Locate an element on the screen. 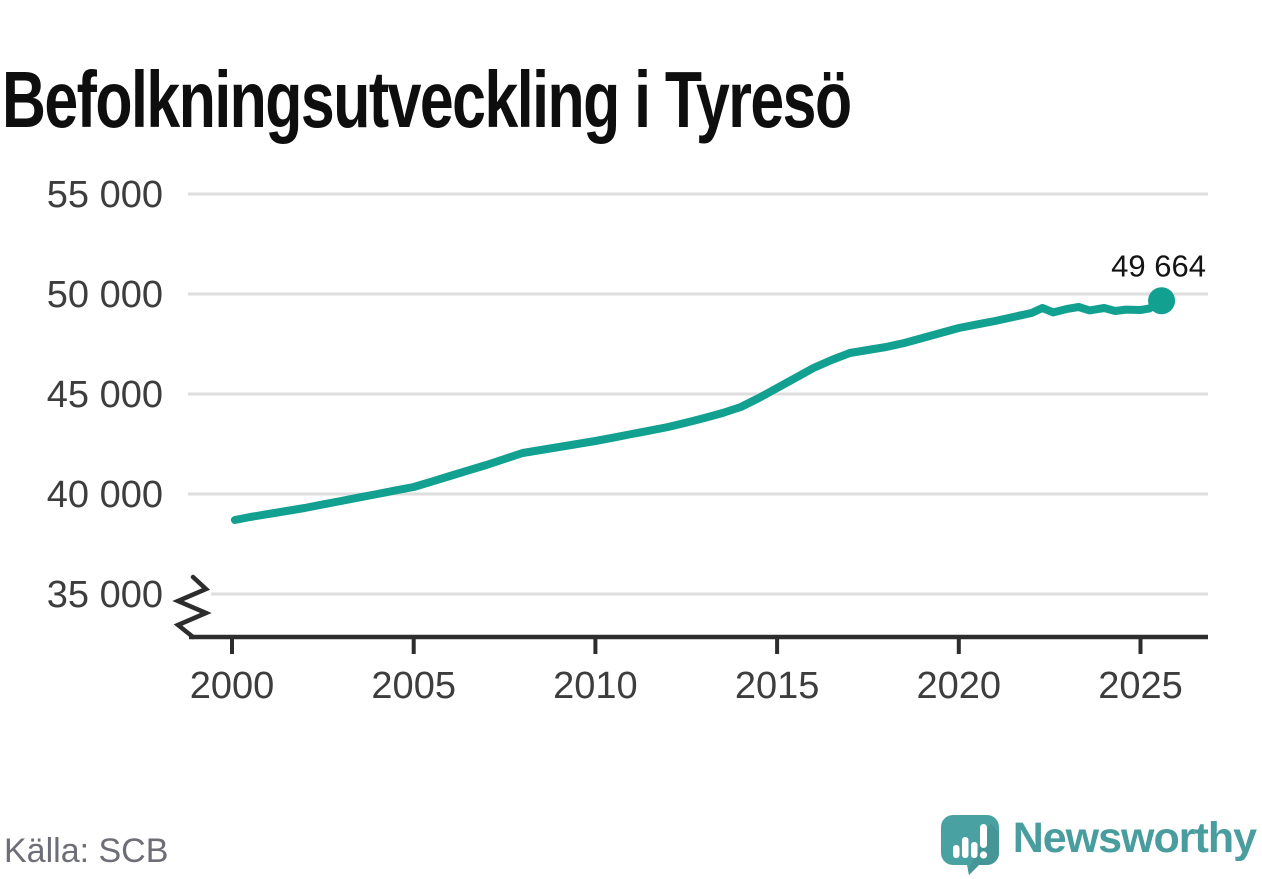 The width and height of the screenshot is (1262, 879). logo-bubble-shade is located at coordinates (983, 848).